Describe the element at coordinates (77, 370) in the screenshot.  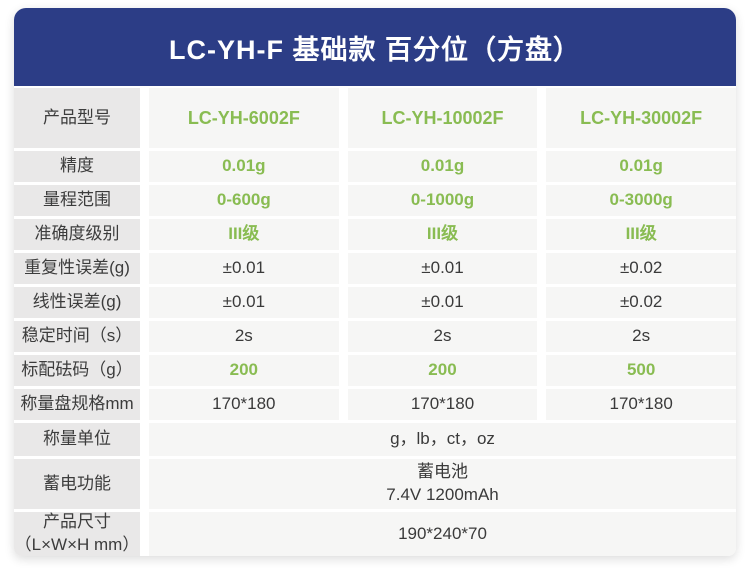
I see `row-label-calibration-weight: 标配砝码（g）` at that location.